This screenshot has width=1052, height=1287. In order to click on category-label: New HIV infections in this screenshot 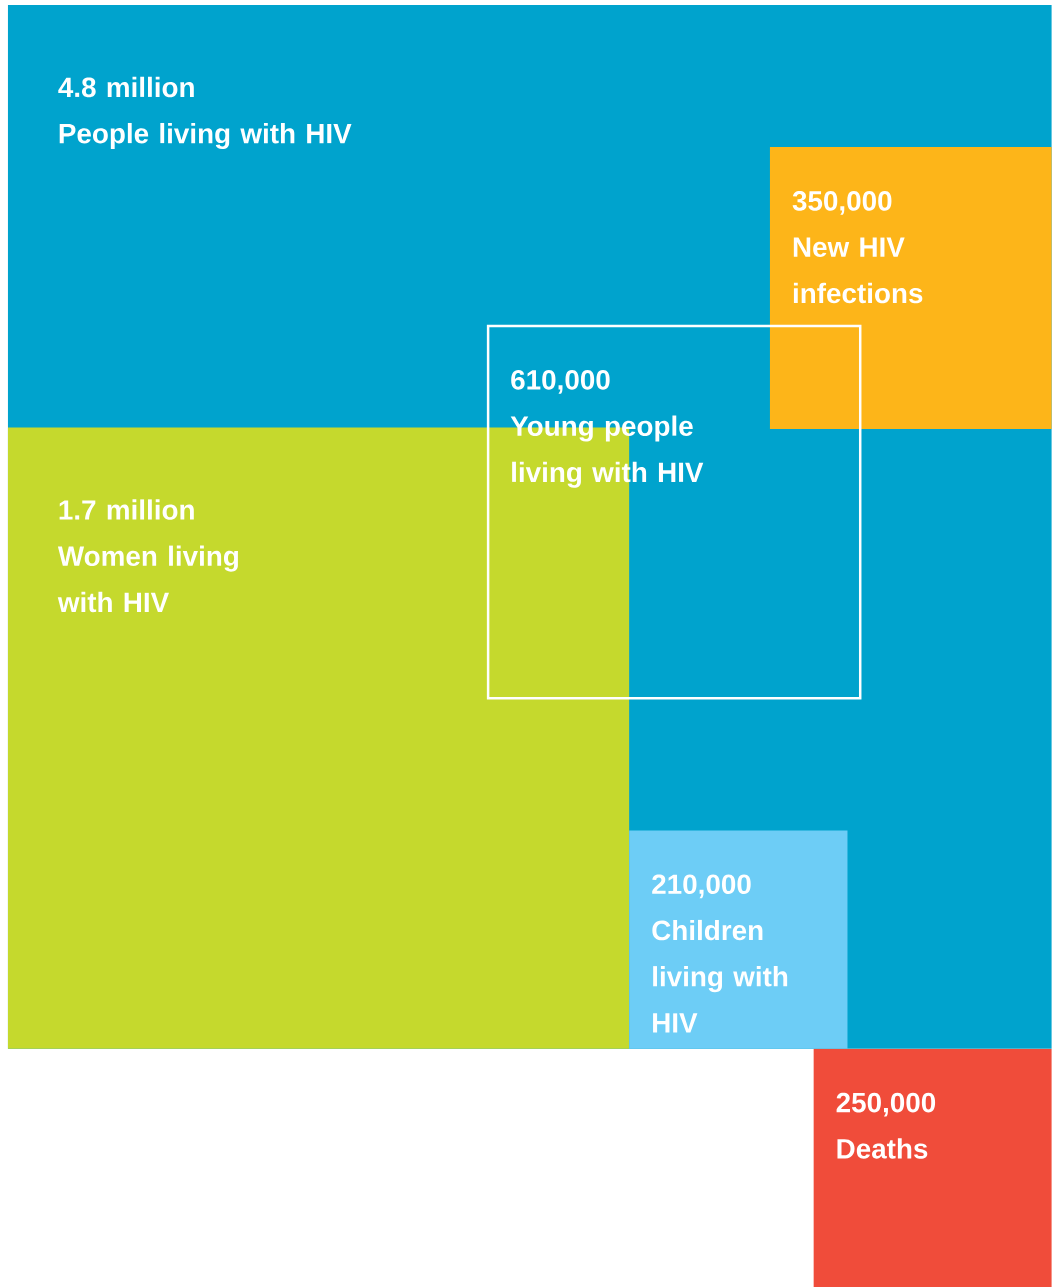, I will do `click(858, 270)`.